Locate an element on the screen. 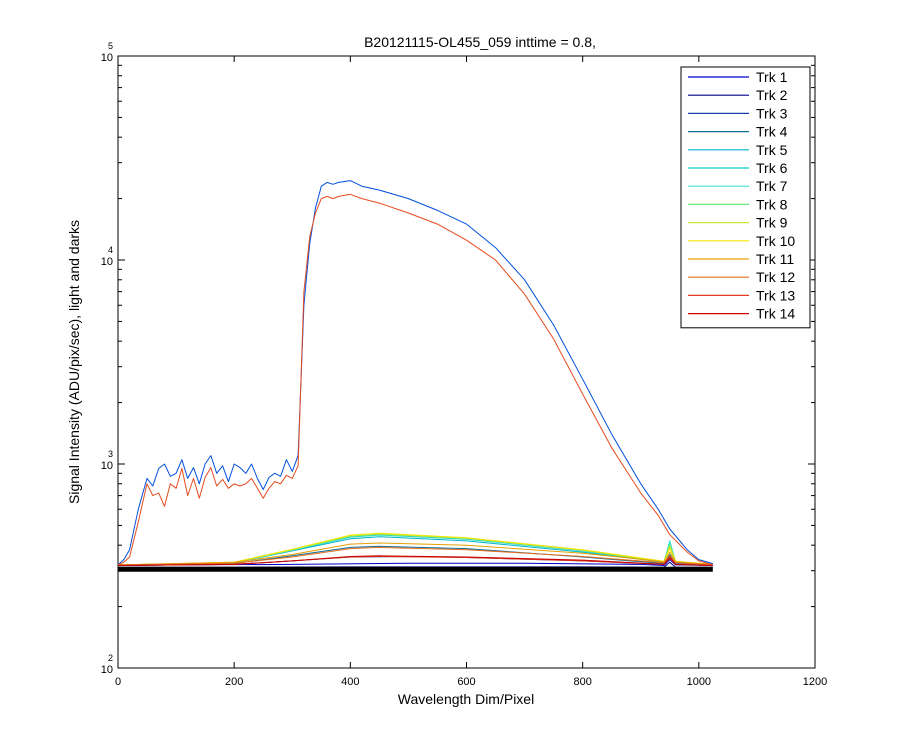 This screenshot has height=755, width=900. x-tick-label: 0 is located at coordinates (118, 682).